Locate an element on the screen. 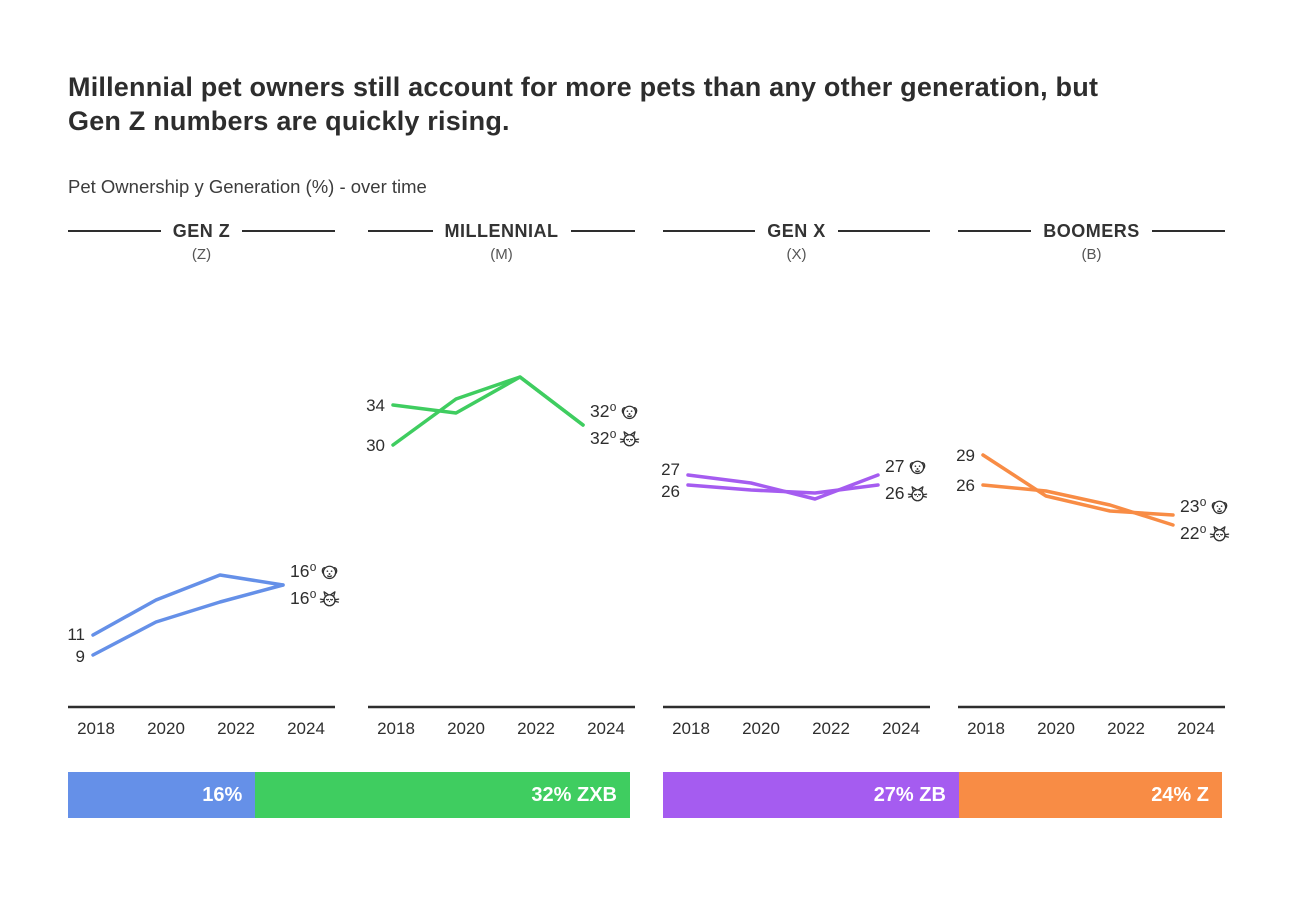 The image size is (1292, 913). panel-boomers: BOOMERS (B) 2018 2020 2022 2024 29 26 23⁰ 22⁰ is located at coordinates (1091, 485).